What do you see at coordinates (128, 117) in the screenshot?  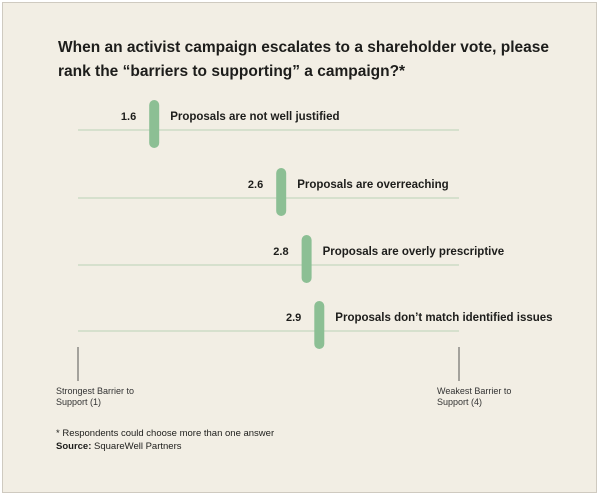 I see `value-label: 1.6` at bounding box center [128, 117].